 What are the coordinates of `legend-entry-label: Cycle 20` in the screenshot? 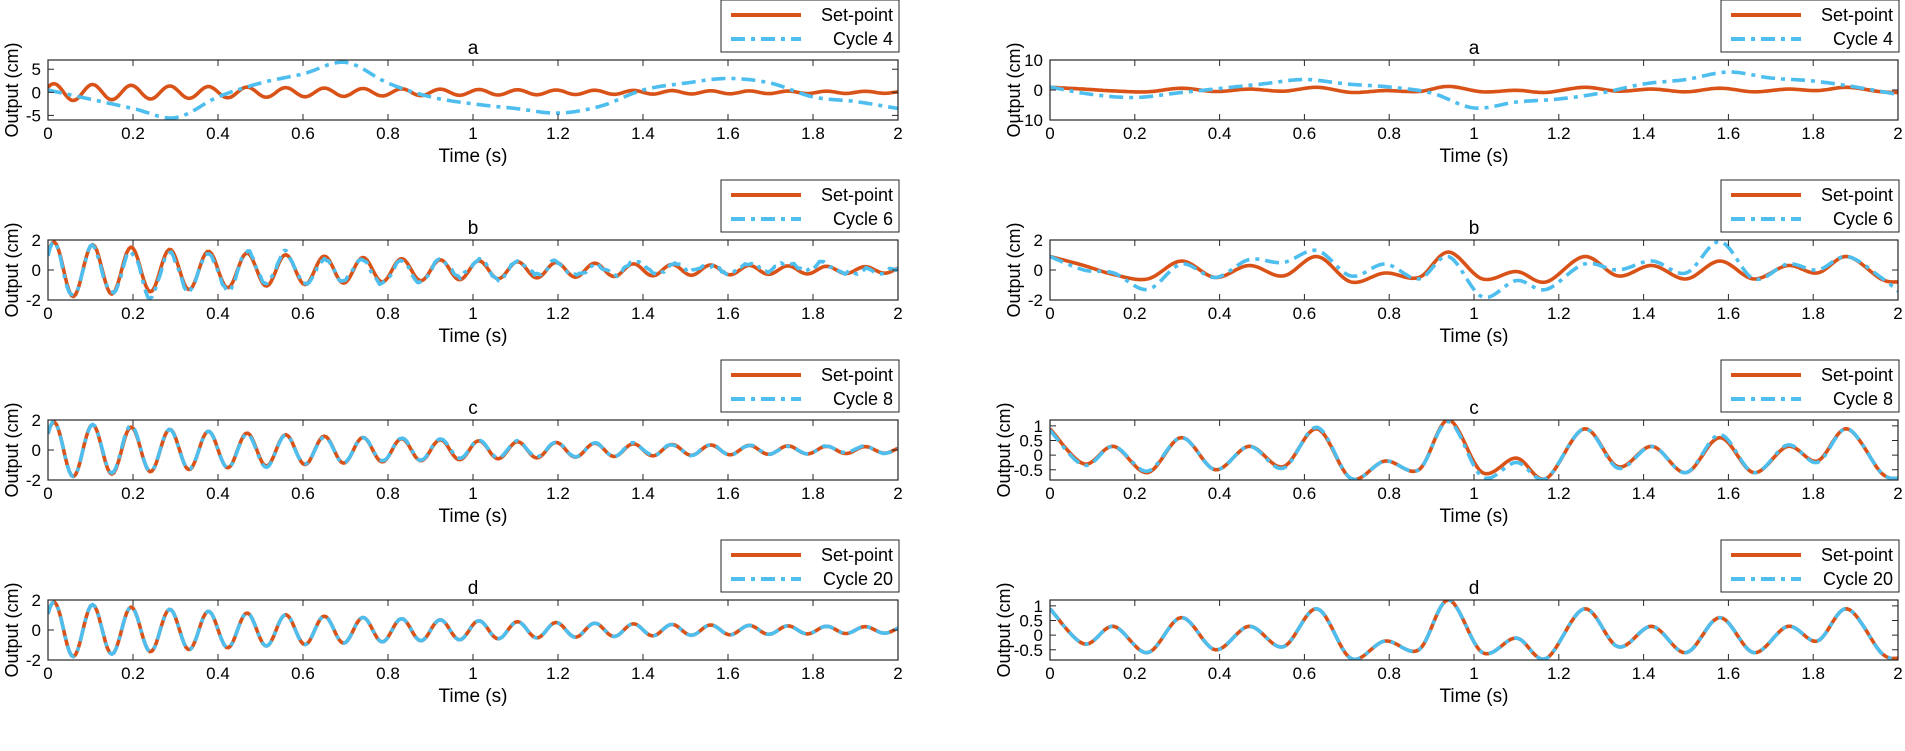 It's located at (858, 579).